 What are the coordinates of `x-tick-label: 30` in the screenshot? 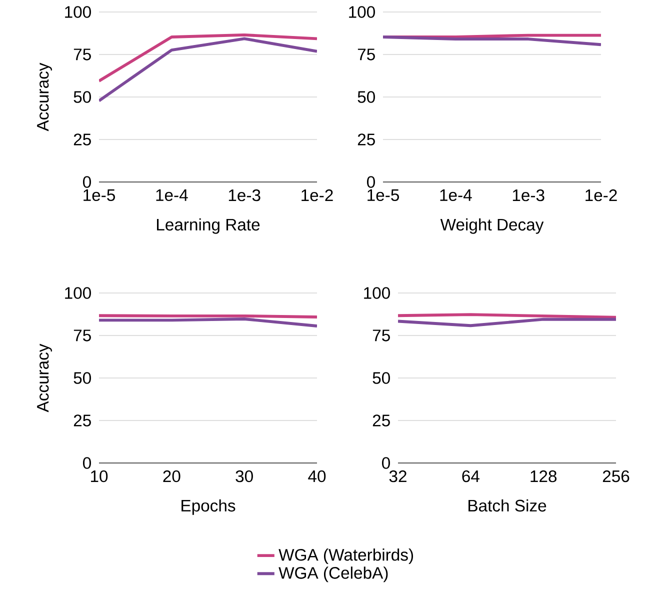 It's located at (244, 476).